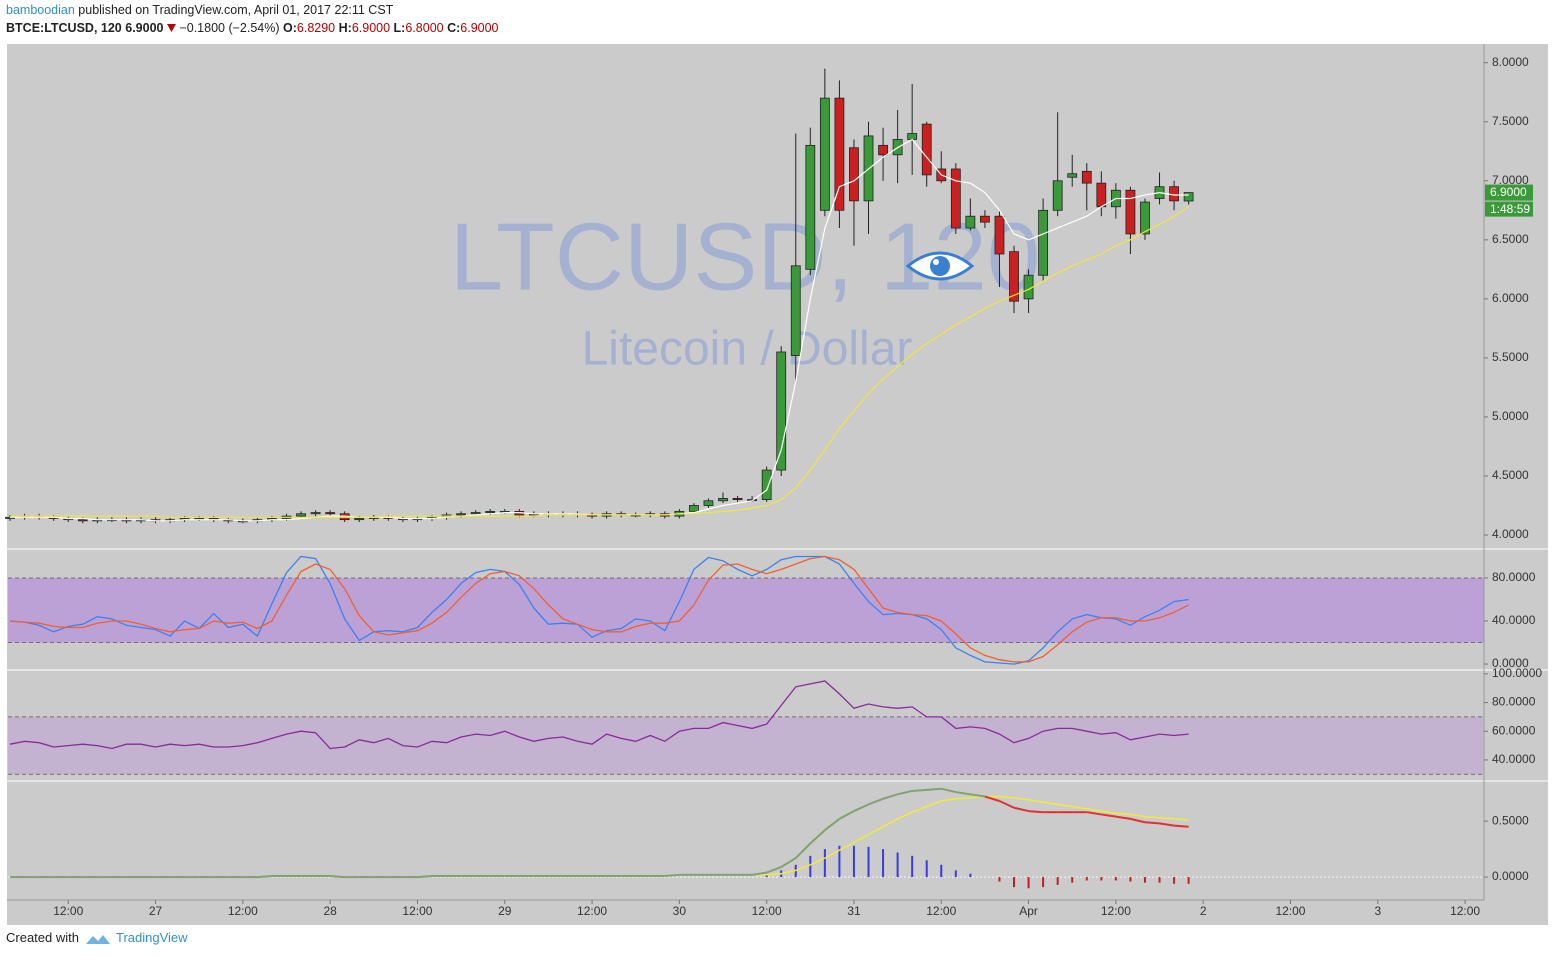 This screenshot has width=1555, height=956. Describe the element at coordinates (1514, 702) in the screenshot. I see `y-tick-label: 80.0000` at that location.